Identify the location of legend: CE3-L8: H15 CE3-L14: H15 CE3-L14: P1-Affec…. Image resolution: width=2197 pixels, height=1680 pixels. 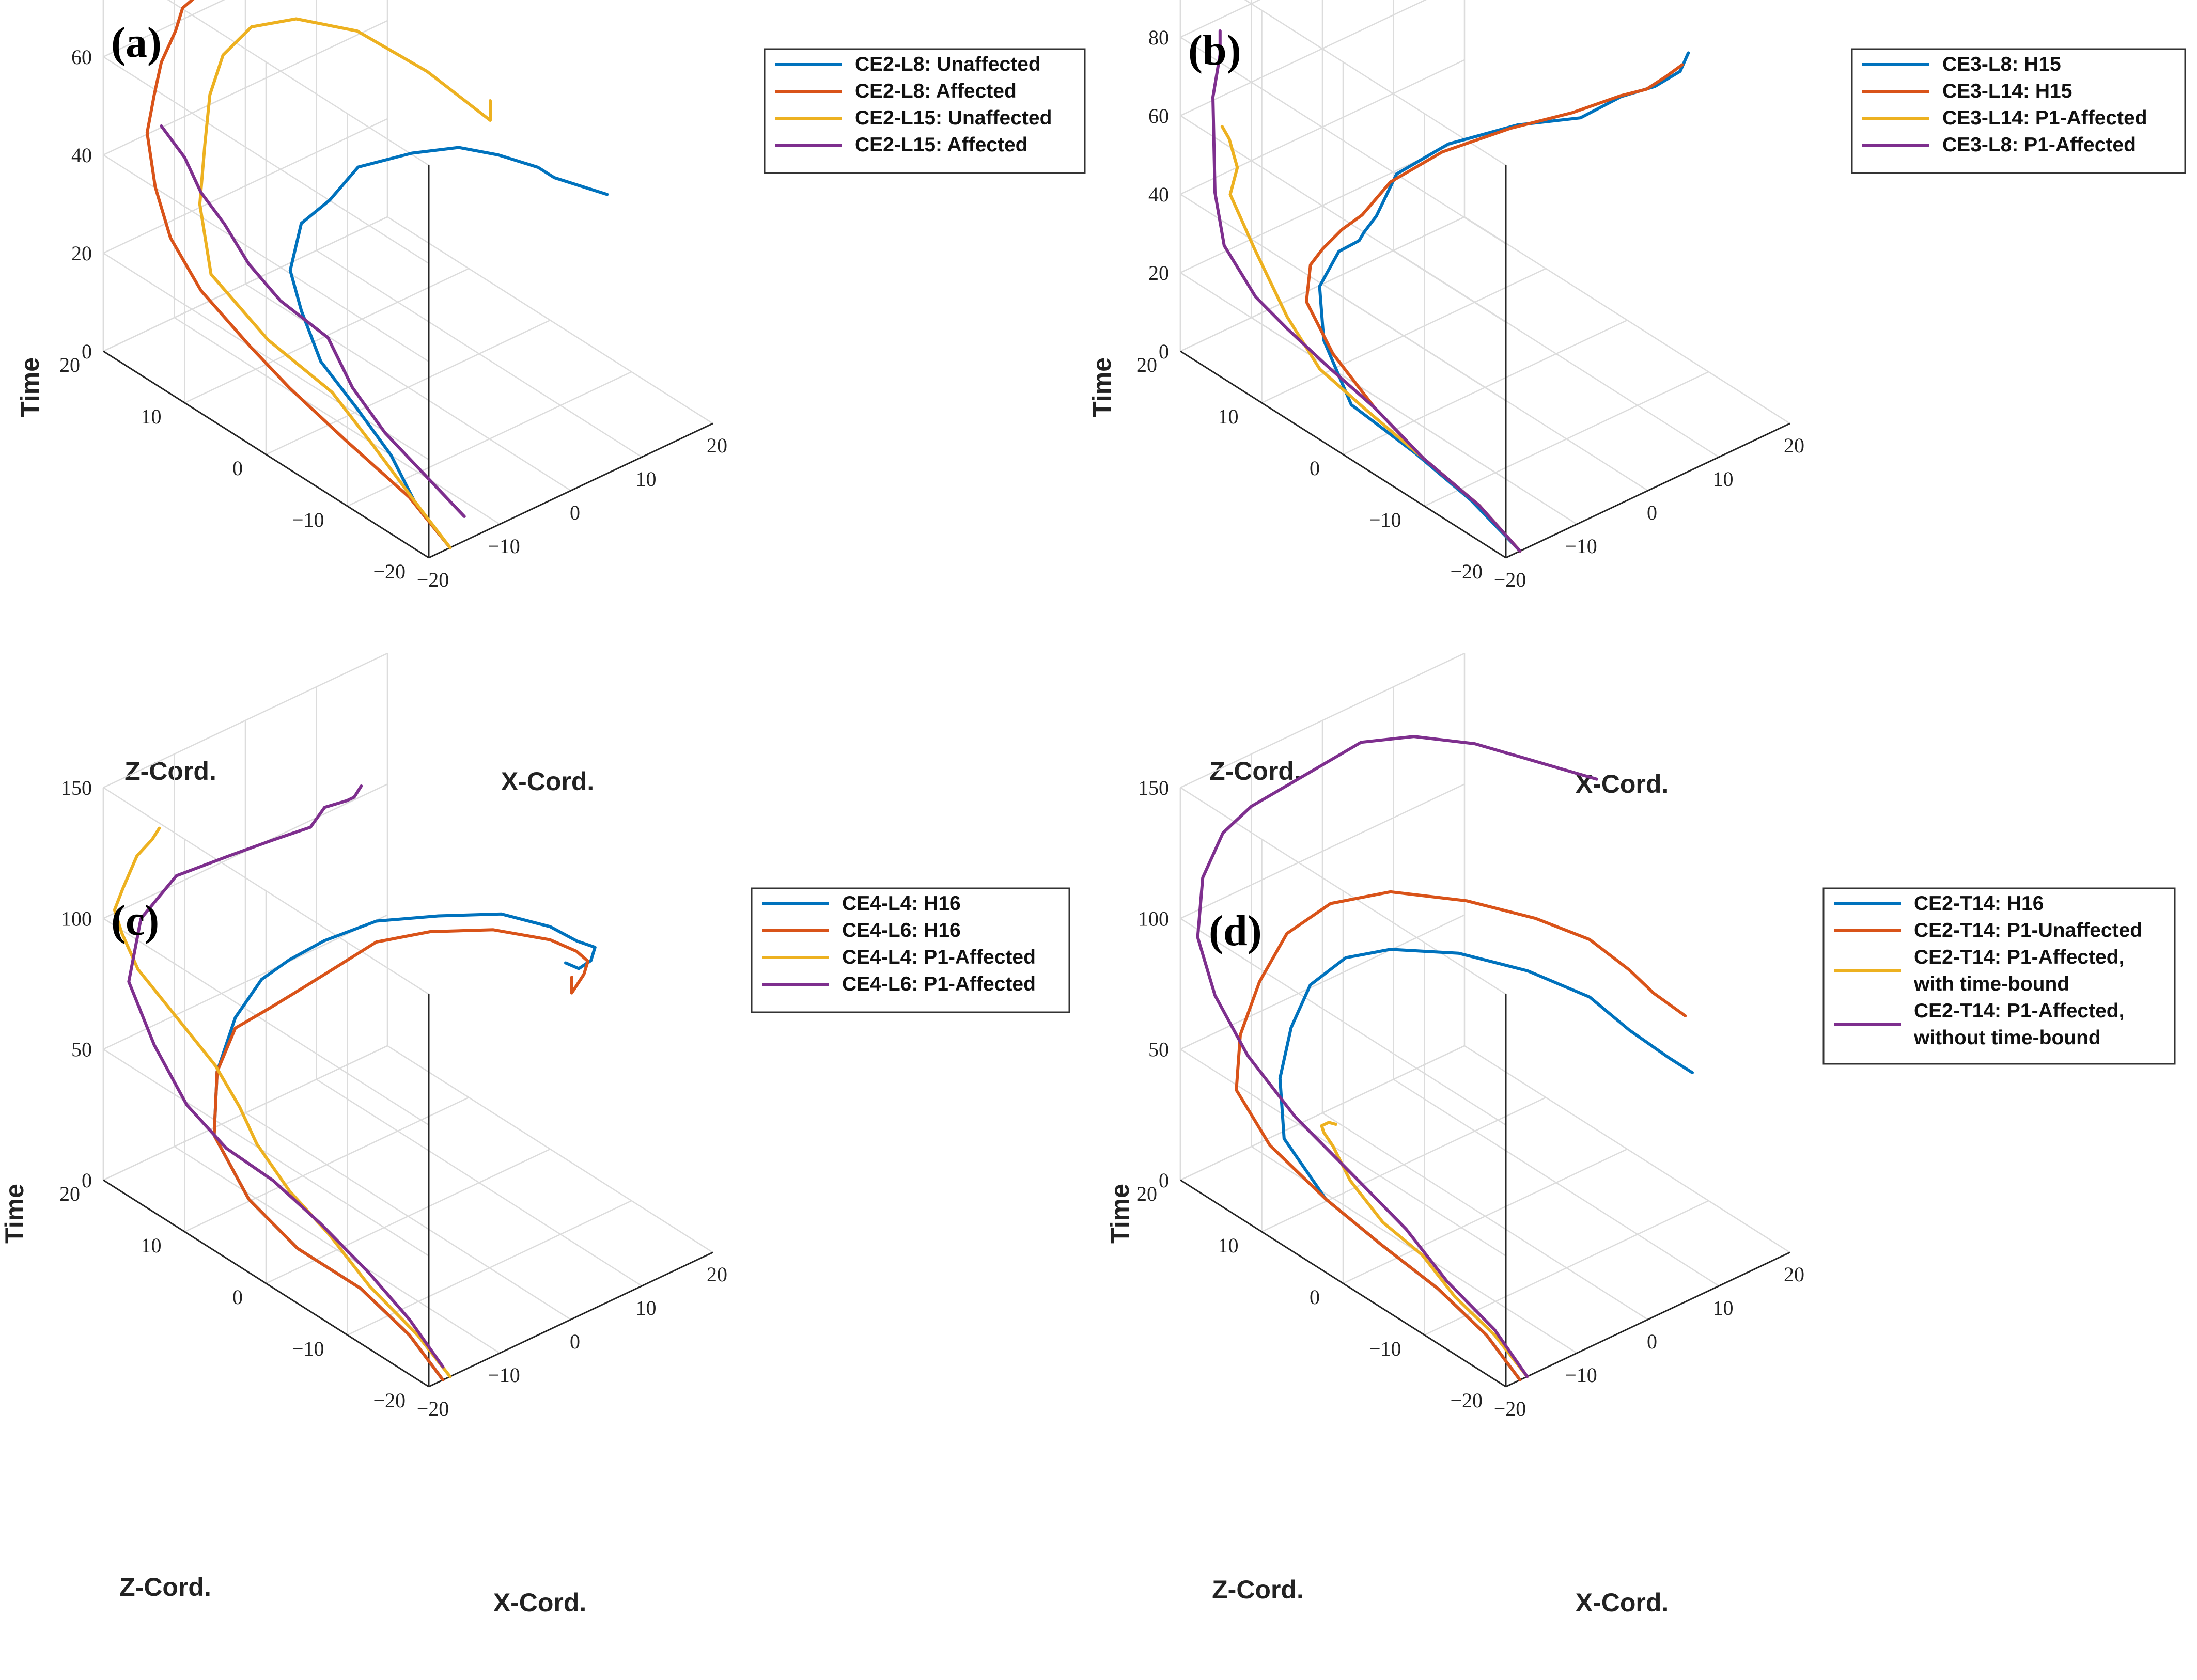
(2018, 111).